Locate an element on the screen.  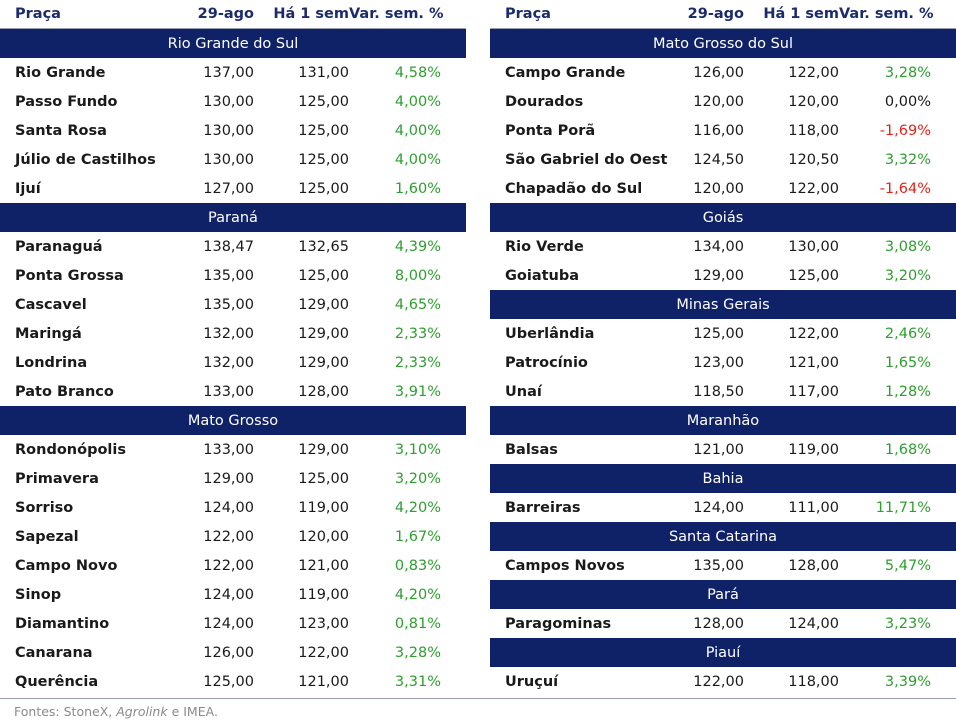
weekly-variation: 3,32% is located at coordinates (907, 159).